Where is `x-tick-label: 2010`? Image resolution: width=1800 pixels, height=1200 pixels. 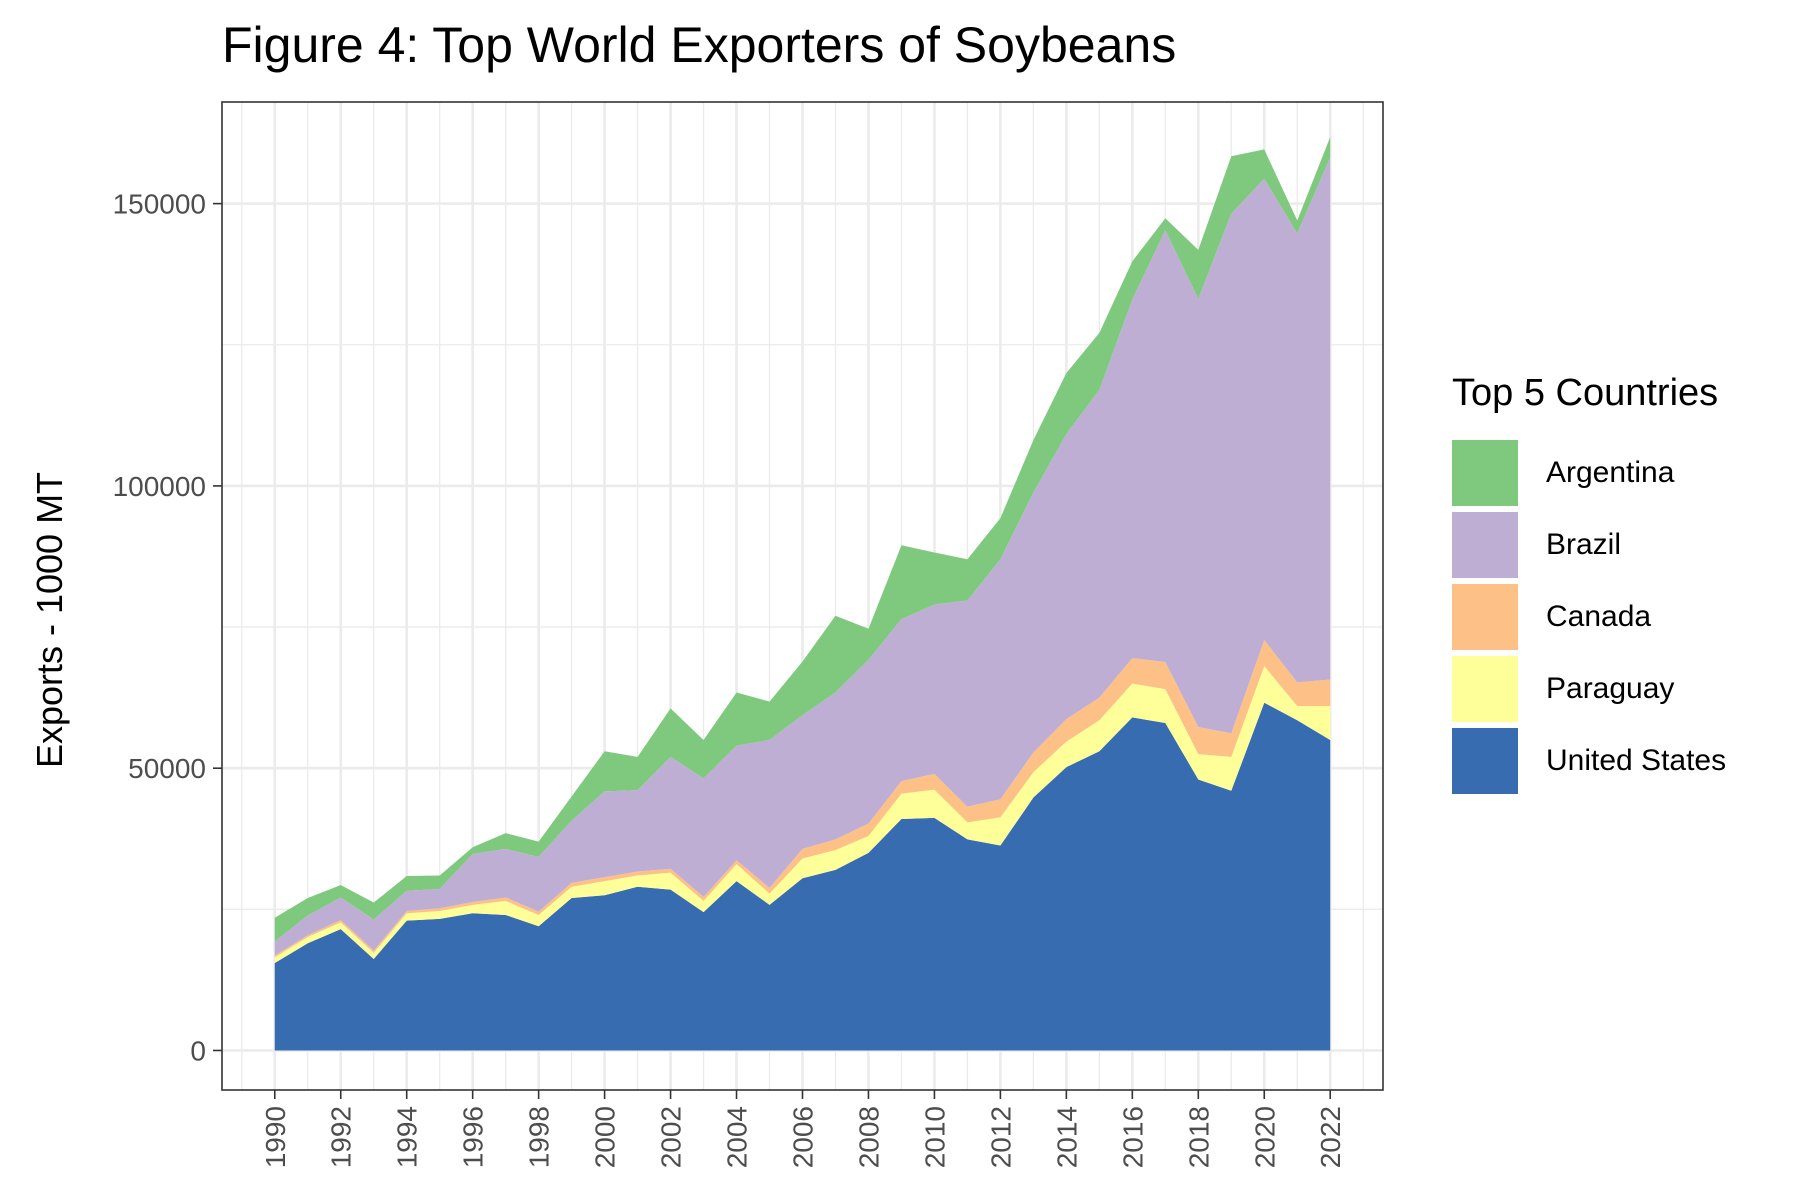 x-tick-label: 2010 is located at coordinates (934, 1137).